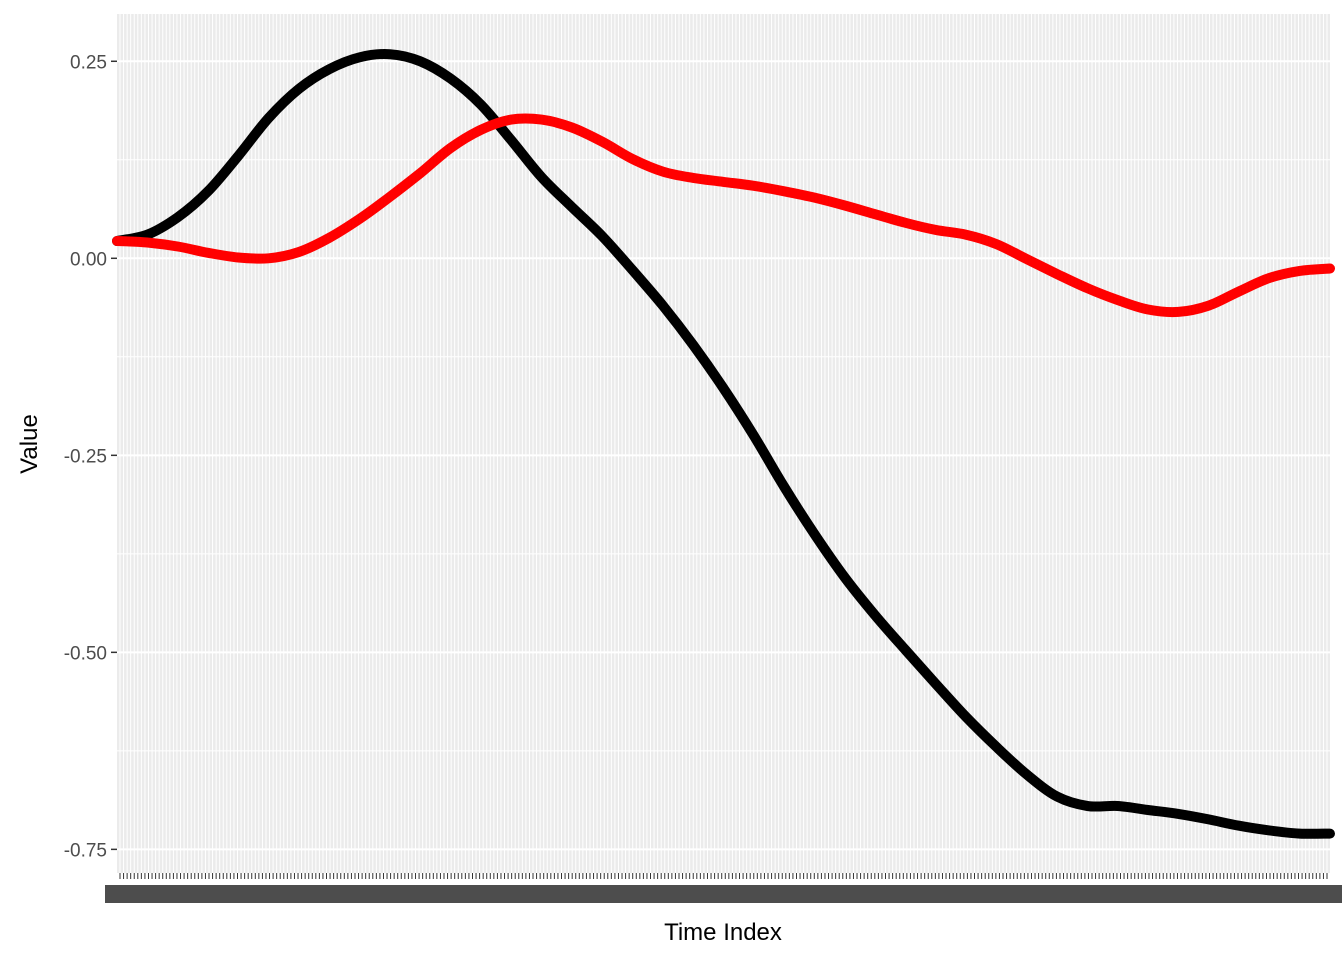 The height and width of the screenshot is (960, 1344). What do you see at coordinates (85, 456) in the screenshot?
I see `y-tick-label: -0.25` at bounding box center [85, 456].